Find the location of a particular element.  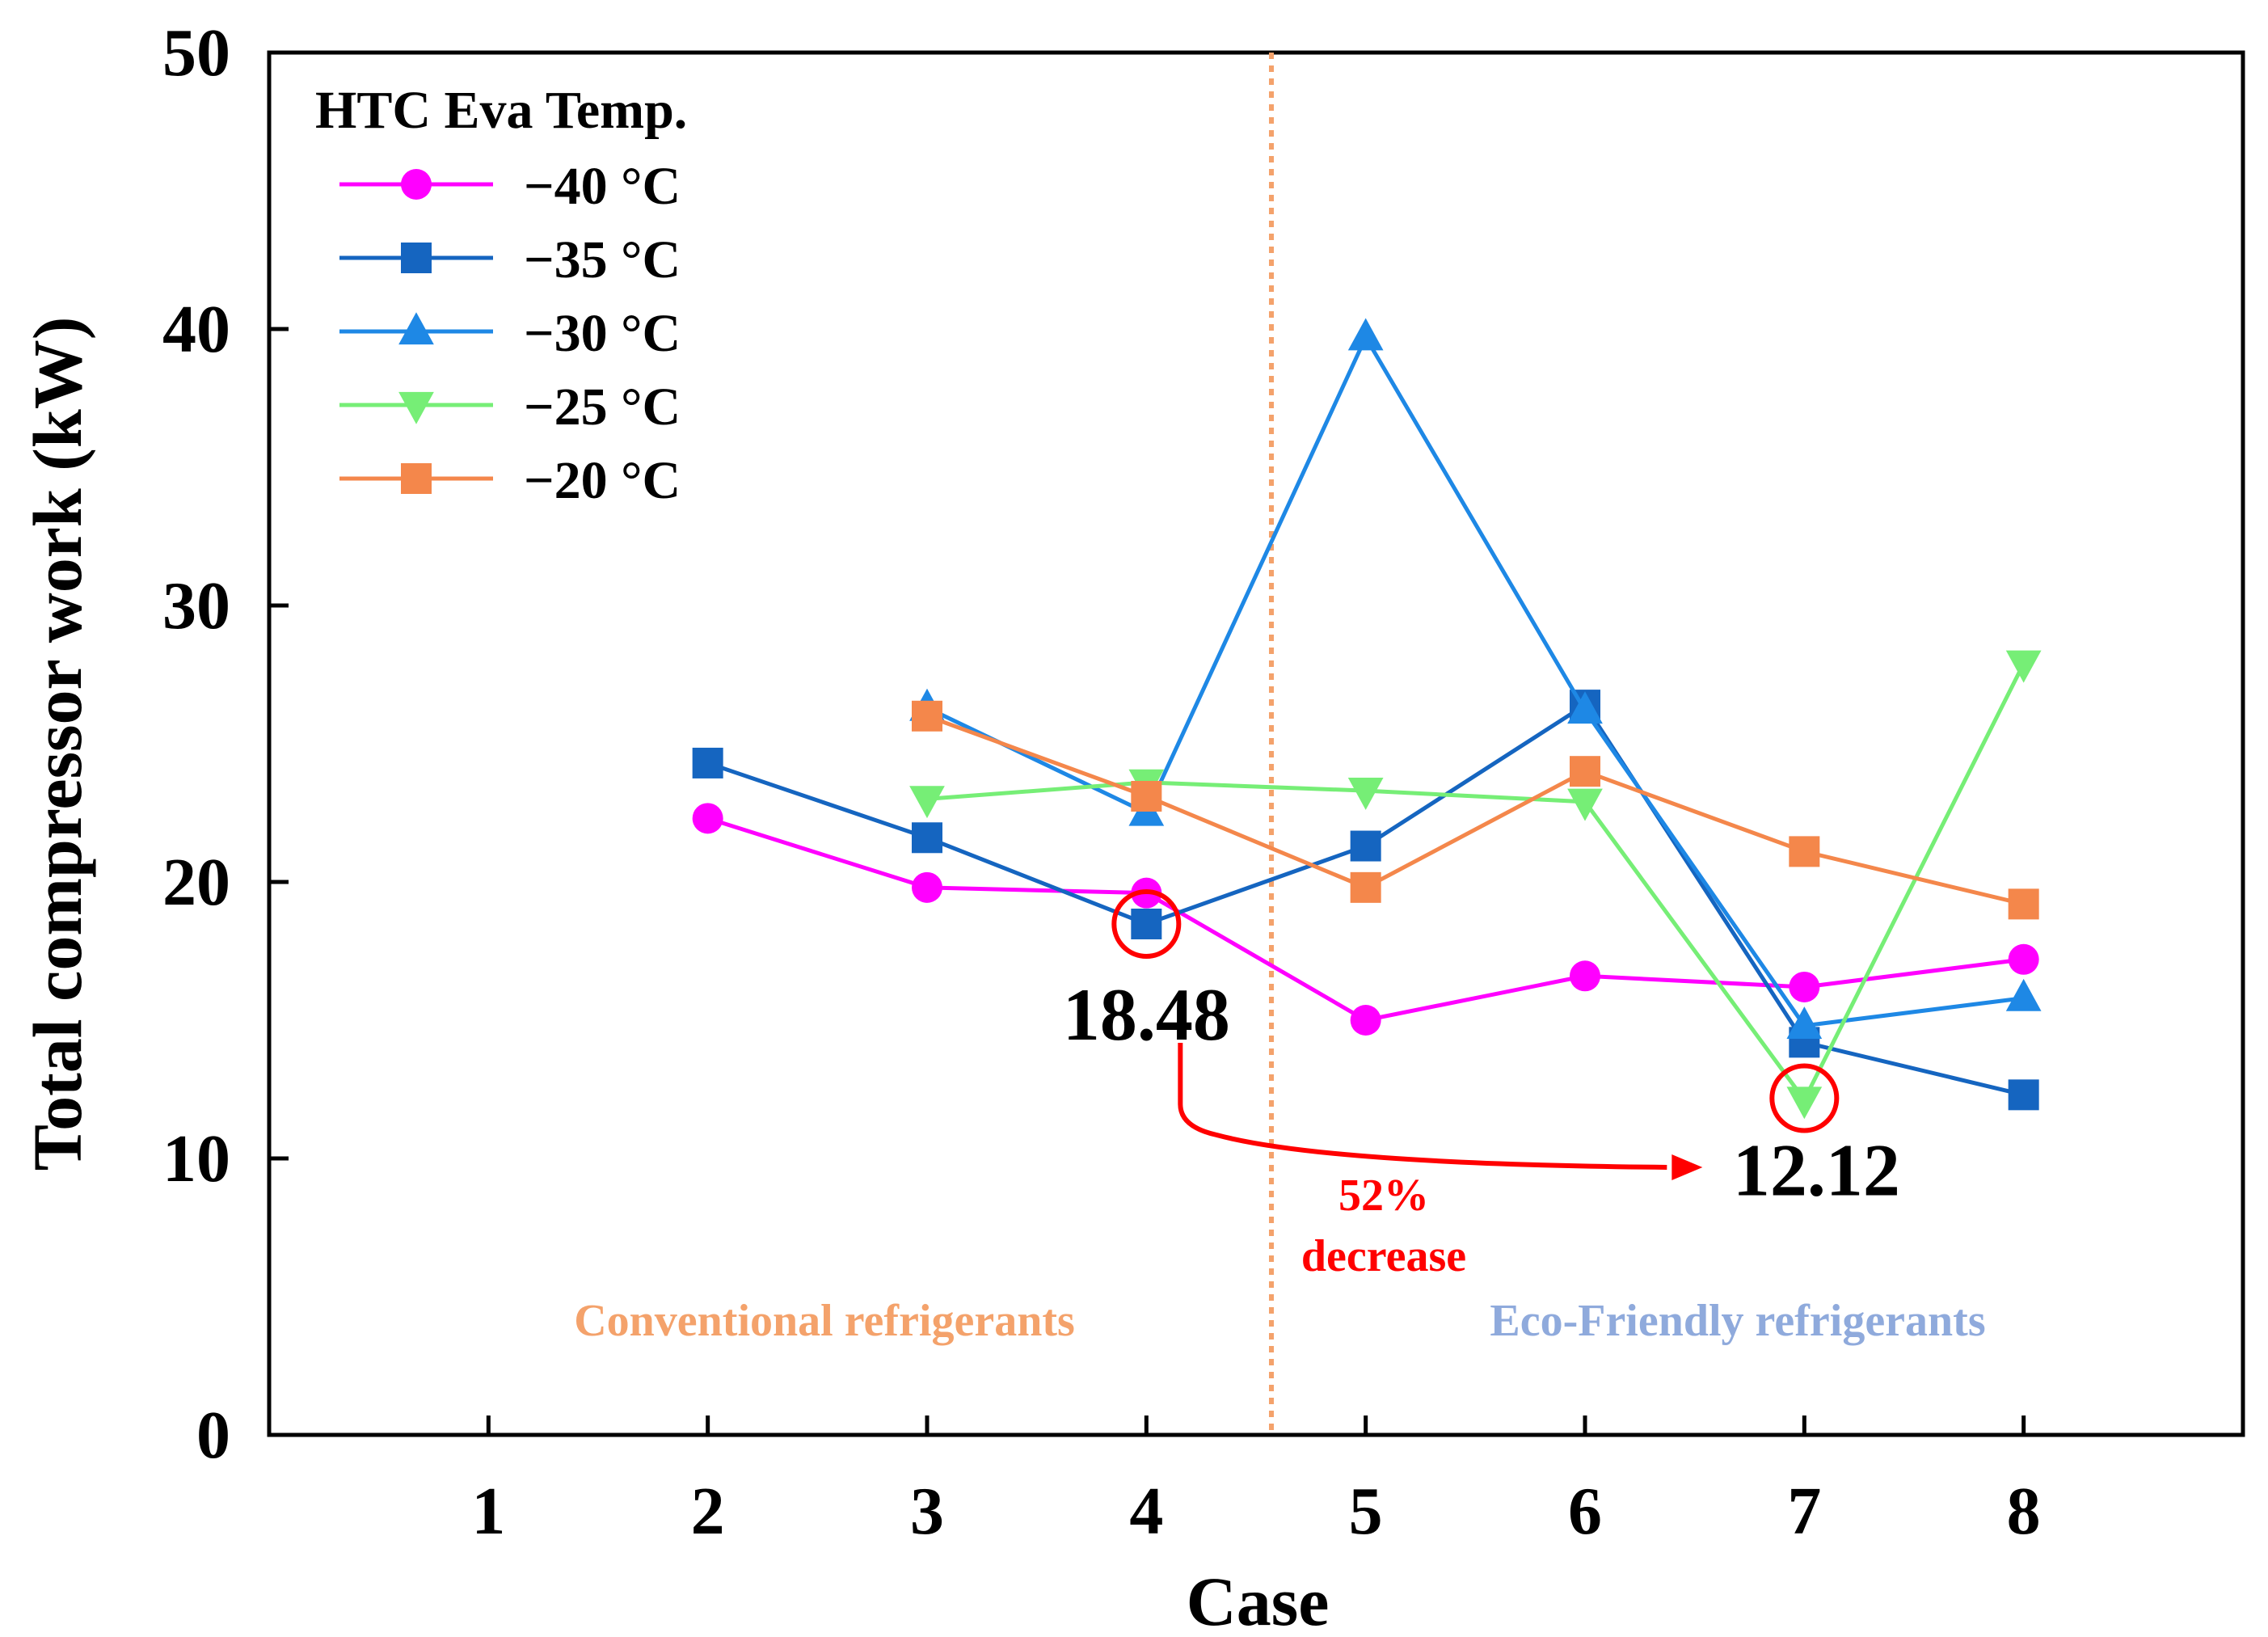

legend-label: −40 °C is located at coordinates (602, 186).